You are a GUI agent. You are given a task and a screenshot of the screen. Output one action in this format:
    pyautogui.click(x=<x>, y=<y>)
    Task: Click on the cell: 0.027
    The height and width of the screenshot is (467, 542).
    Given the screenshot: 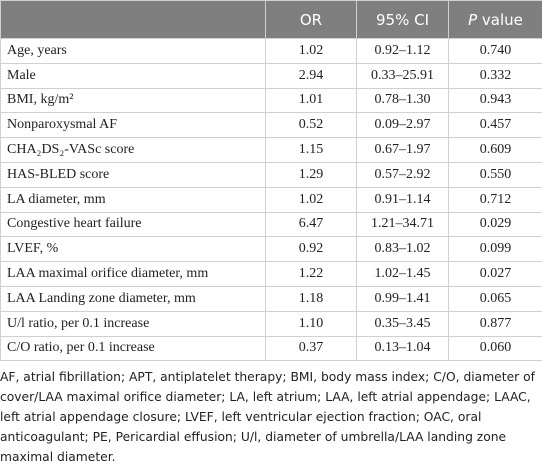 What is the action you would take?
    pyautogui.click(x=495, y=274)
    